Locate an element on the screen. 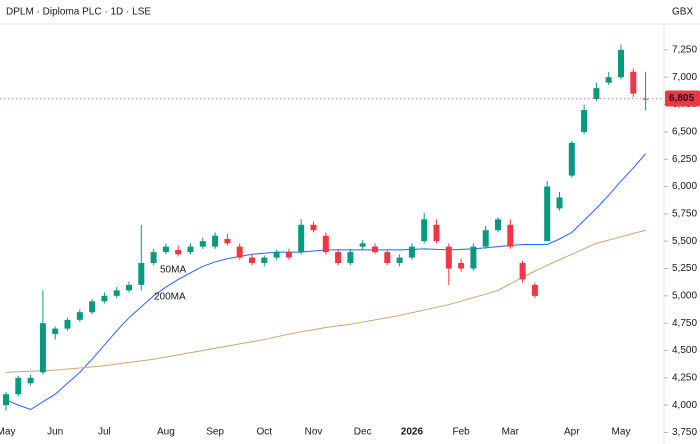  y-tick-label: 4,000 is located at coordinates (684, 405).